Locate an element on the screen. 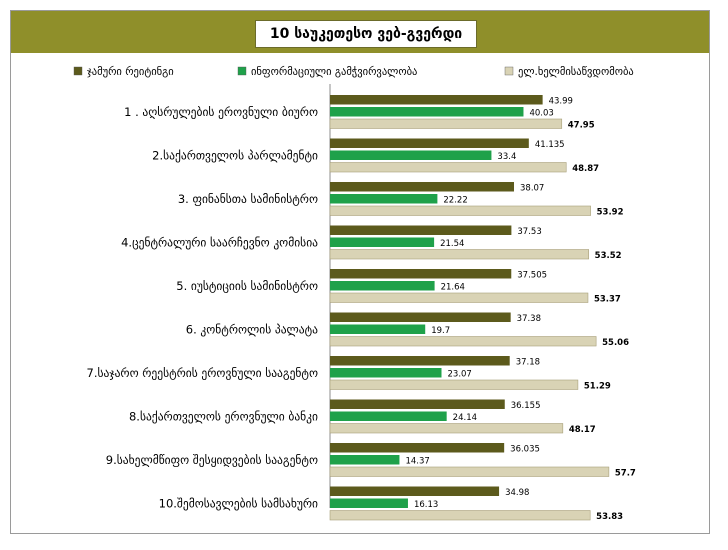 Image resolution: width=728 pixels, height=550 pixels. data-label-s3-c8: 48.17 is located at coordinates (582, 430).